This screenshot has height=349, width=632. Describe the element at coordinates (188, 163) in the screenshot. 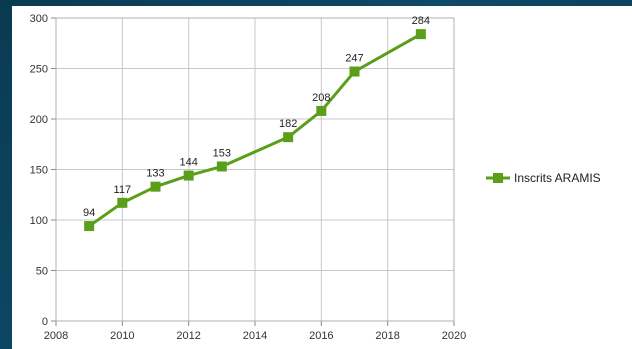

I see `data-label: 144` at that location.